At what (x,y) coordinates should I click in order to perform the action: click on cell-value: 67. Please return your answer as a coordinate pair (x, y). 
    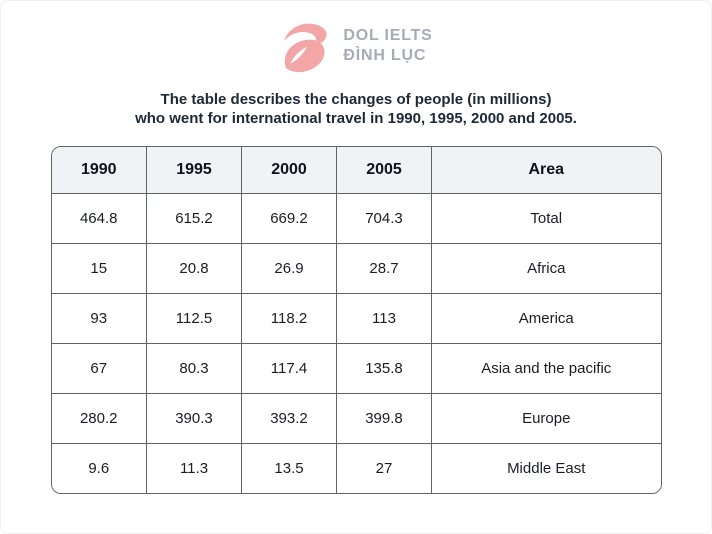
    Looking at the image, I should click on (99, 368).